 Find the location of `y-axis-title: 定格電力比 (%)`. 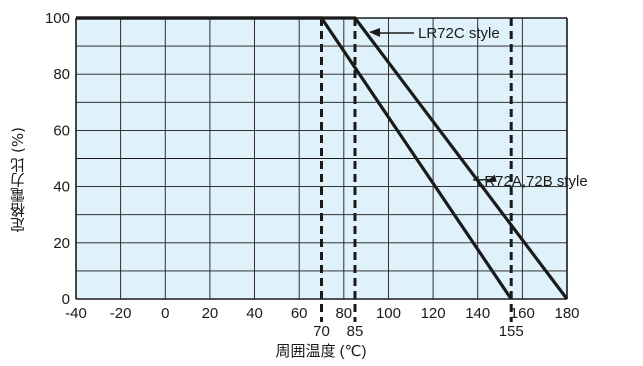

y-axis-title: 定格電力比 (%) is located at coordinates (17, 180).